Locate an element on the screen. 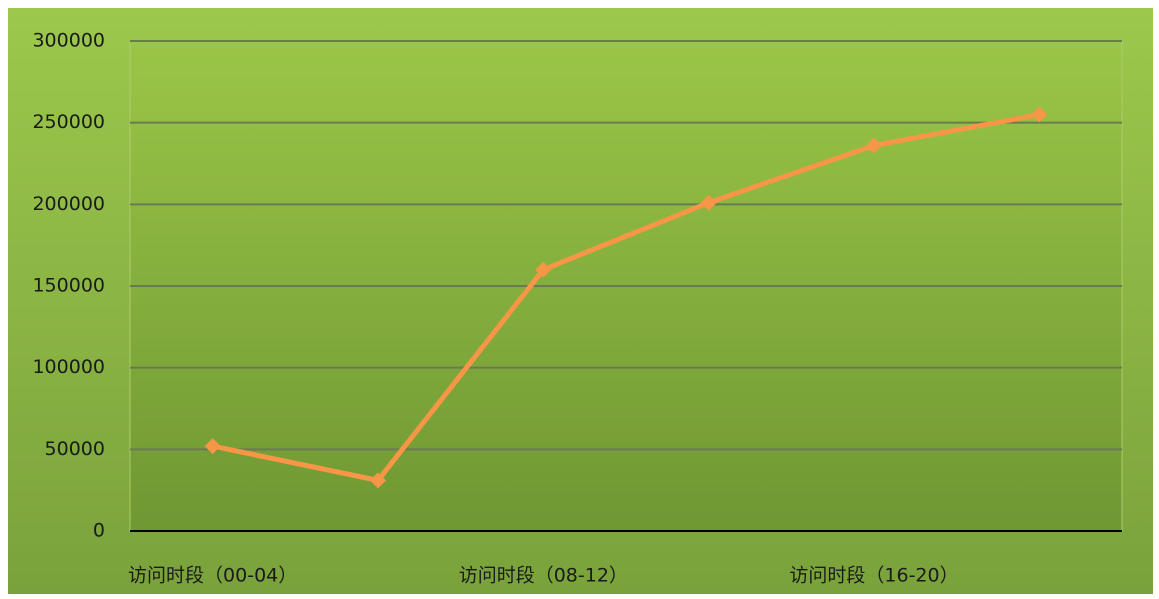  y-tick-label: 200000 is located at coordinates (68, 204).